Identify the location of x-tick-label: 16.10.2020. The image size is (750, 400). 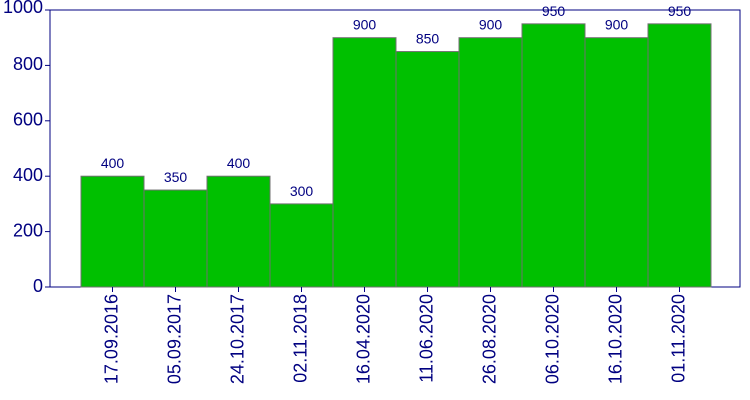
(615, 339).